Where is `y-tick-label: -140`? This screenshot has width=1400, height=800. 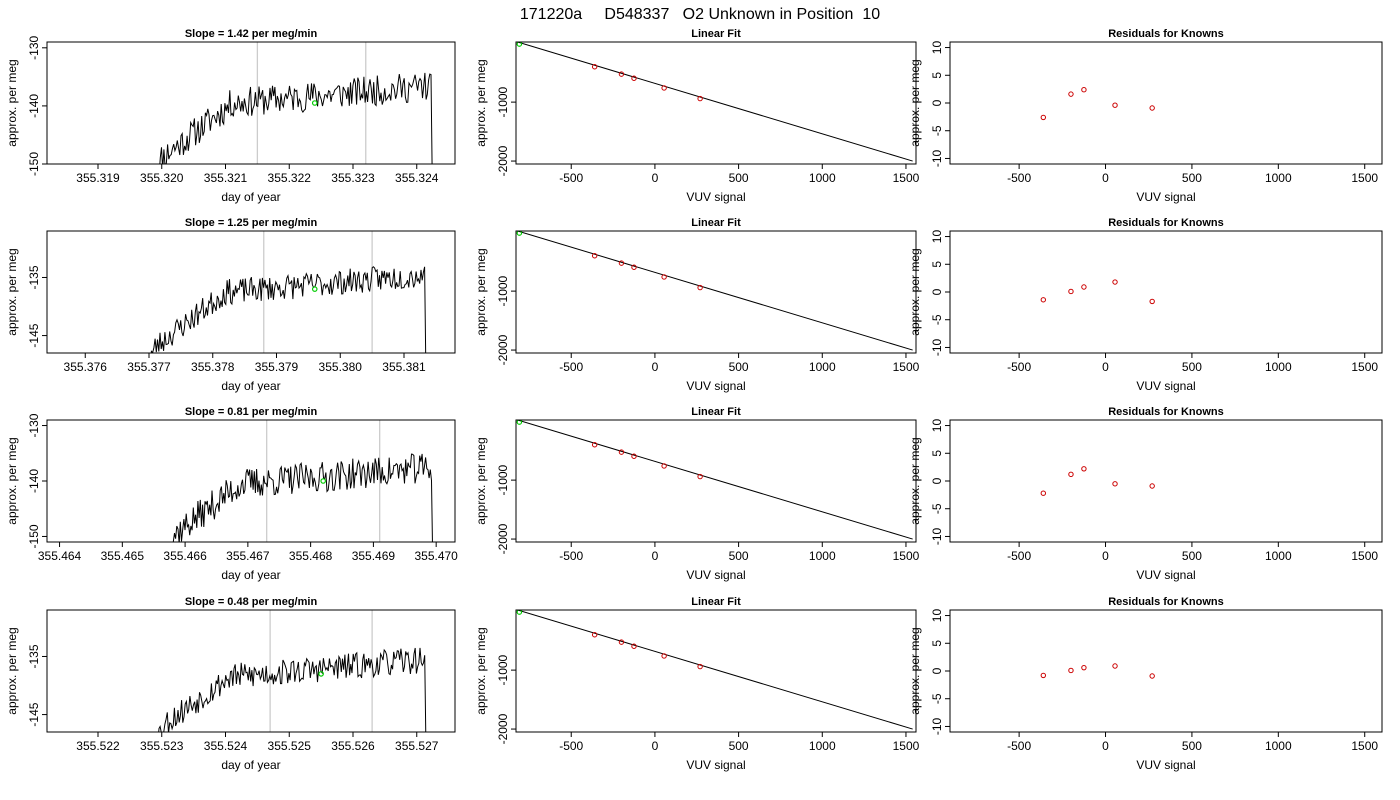
y-tick-label: -140 is located at coordinates (34, 106).